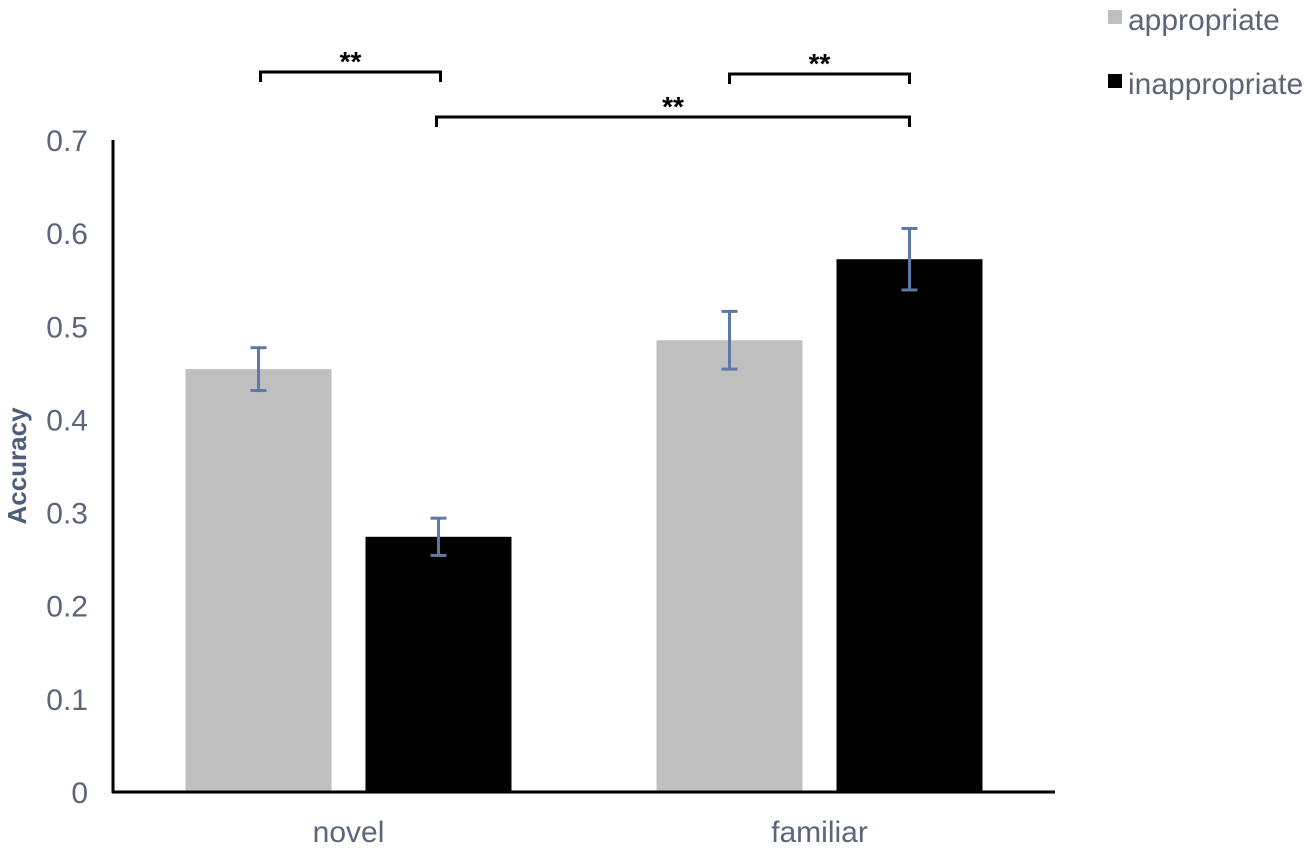 The height and width of the screenshot is (852, 1313). What do you see at coordinates (729, 340) in the screenshot?
I see `error-bar-familiar-appropriate` at bounding box center [729, 340].